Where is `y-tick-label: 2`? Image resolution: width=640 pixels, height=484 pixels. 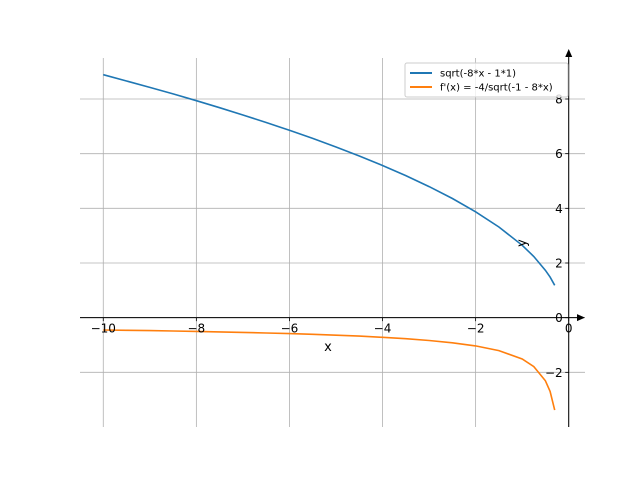 y-tick-label: 2 is located at coordinates (559, 264).